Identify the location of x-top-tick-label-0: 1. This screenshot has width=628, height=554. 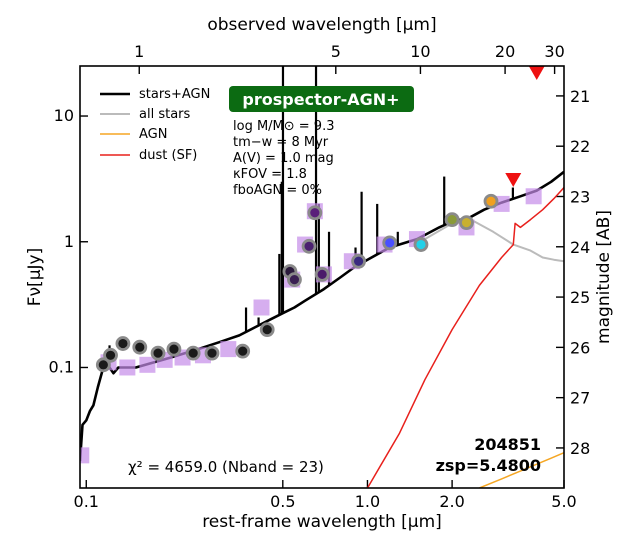
(139, 51).